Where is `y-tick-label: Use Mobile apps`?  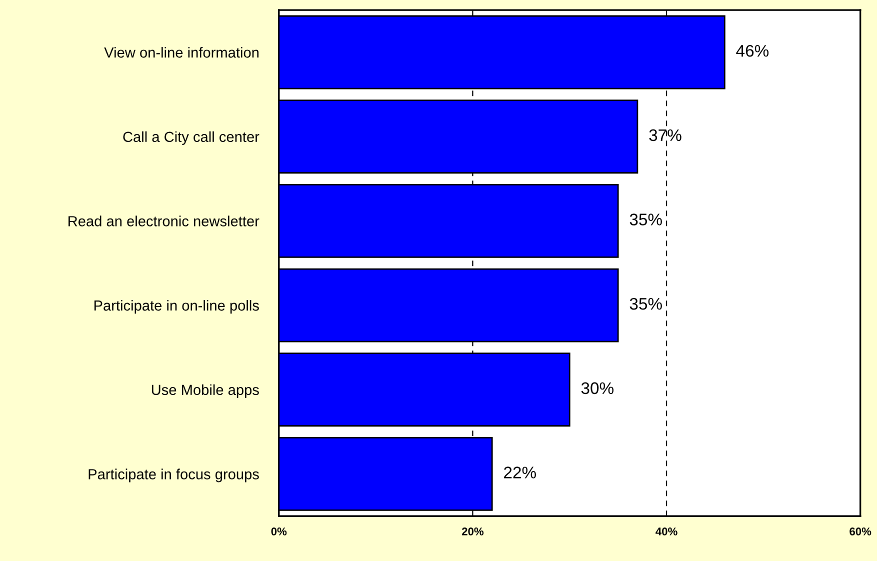 y-tick-label: Use Mobile apps is located at coordinates (205, 391).